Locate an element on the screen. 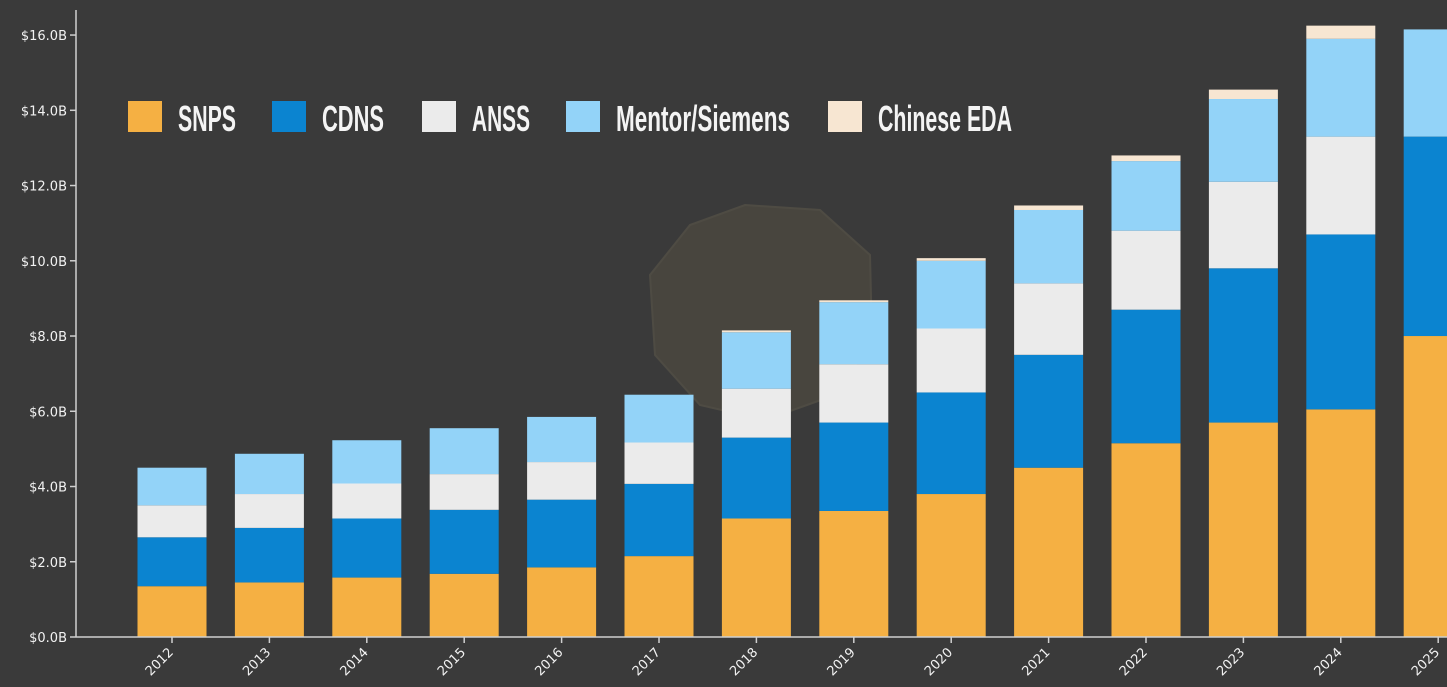 The width and height of the screenshot is (1447, 687). bar-2015-cdns is located at coordinates (464, 541).